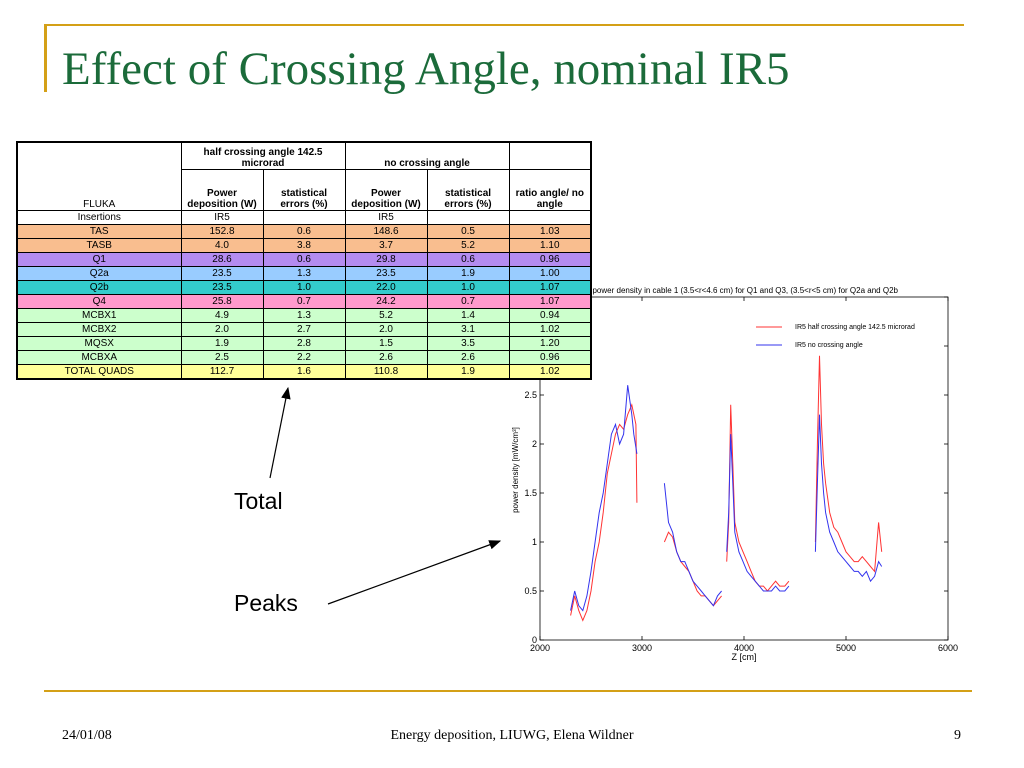  Describe the element at coordinates (744, 657) in the screenshot. I see `x-axis-label: Z [cm]` at that location.